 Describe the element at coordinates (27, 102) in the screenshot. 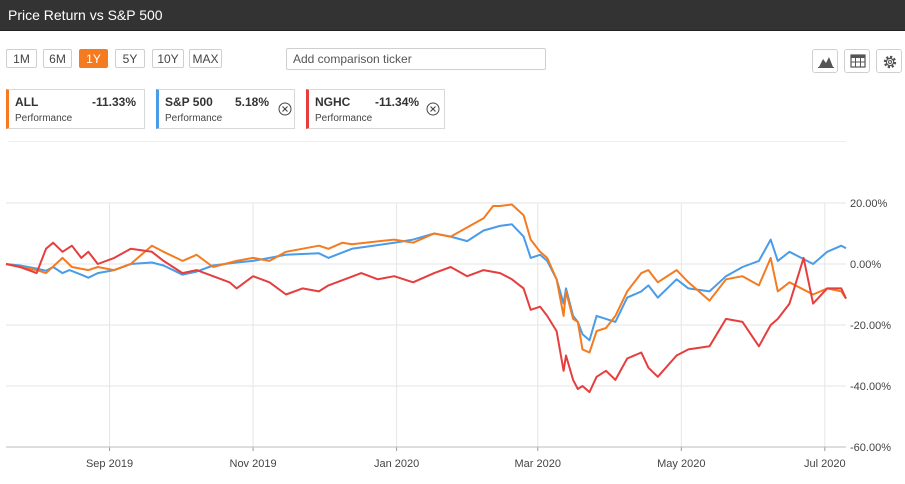

I see `legend-card-symbol: ALL` at that location.